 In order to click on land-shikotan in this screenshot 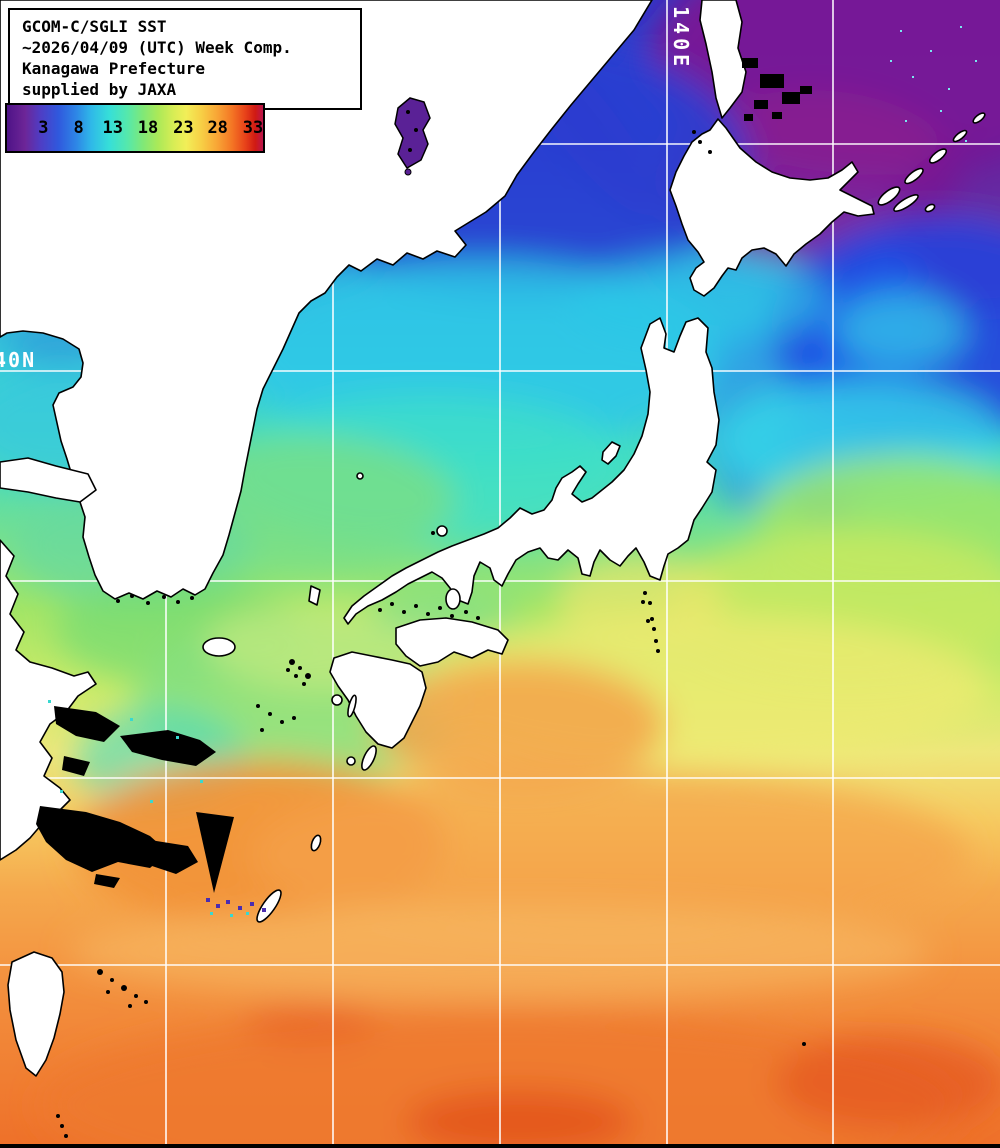, I will do `click(930, 208)`.